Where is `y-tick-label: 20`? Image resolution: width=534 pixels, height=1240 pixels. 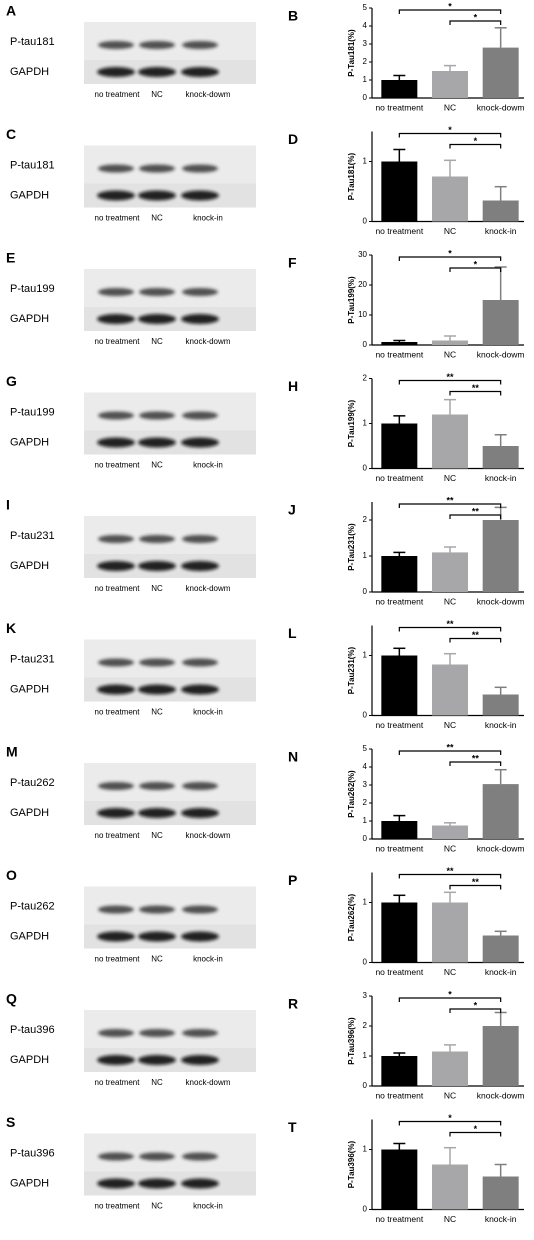
y-tick-label: 20 is located at coordinates (362, 284).